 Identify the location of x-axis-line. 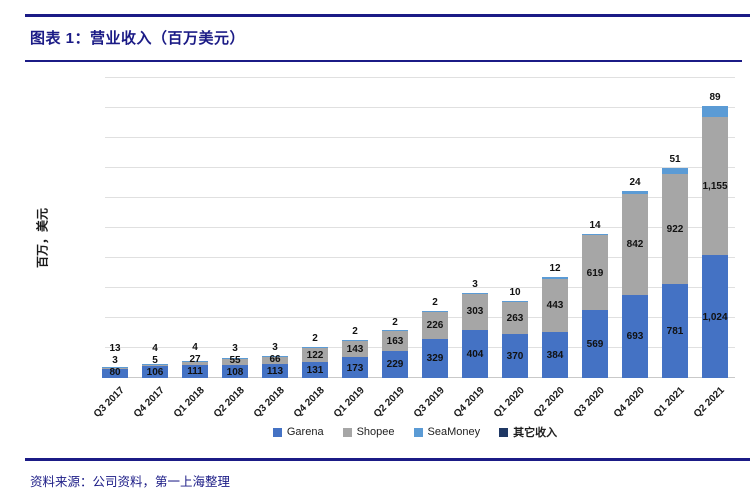
(420, 377).